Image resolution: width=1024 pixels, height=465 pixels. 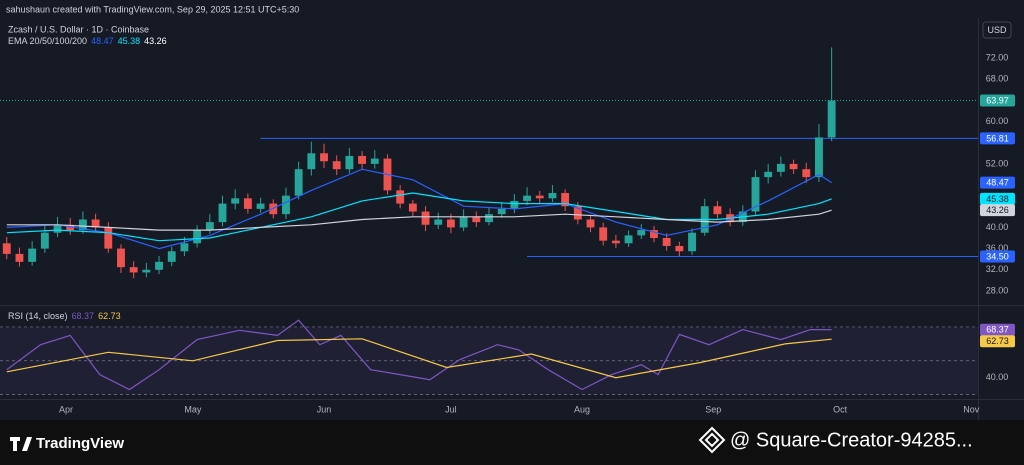 I want to click on x-tick-label: Aug, so click(x=582, y=409).